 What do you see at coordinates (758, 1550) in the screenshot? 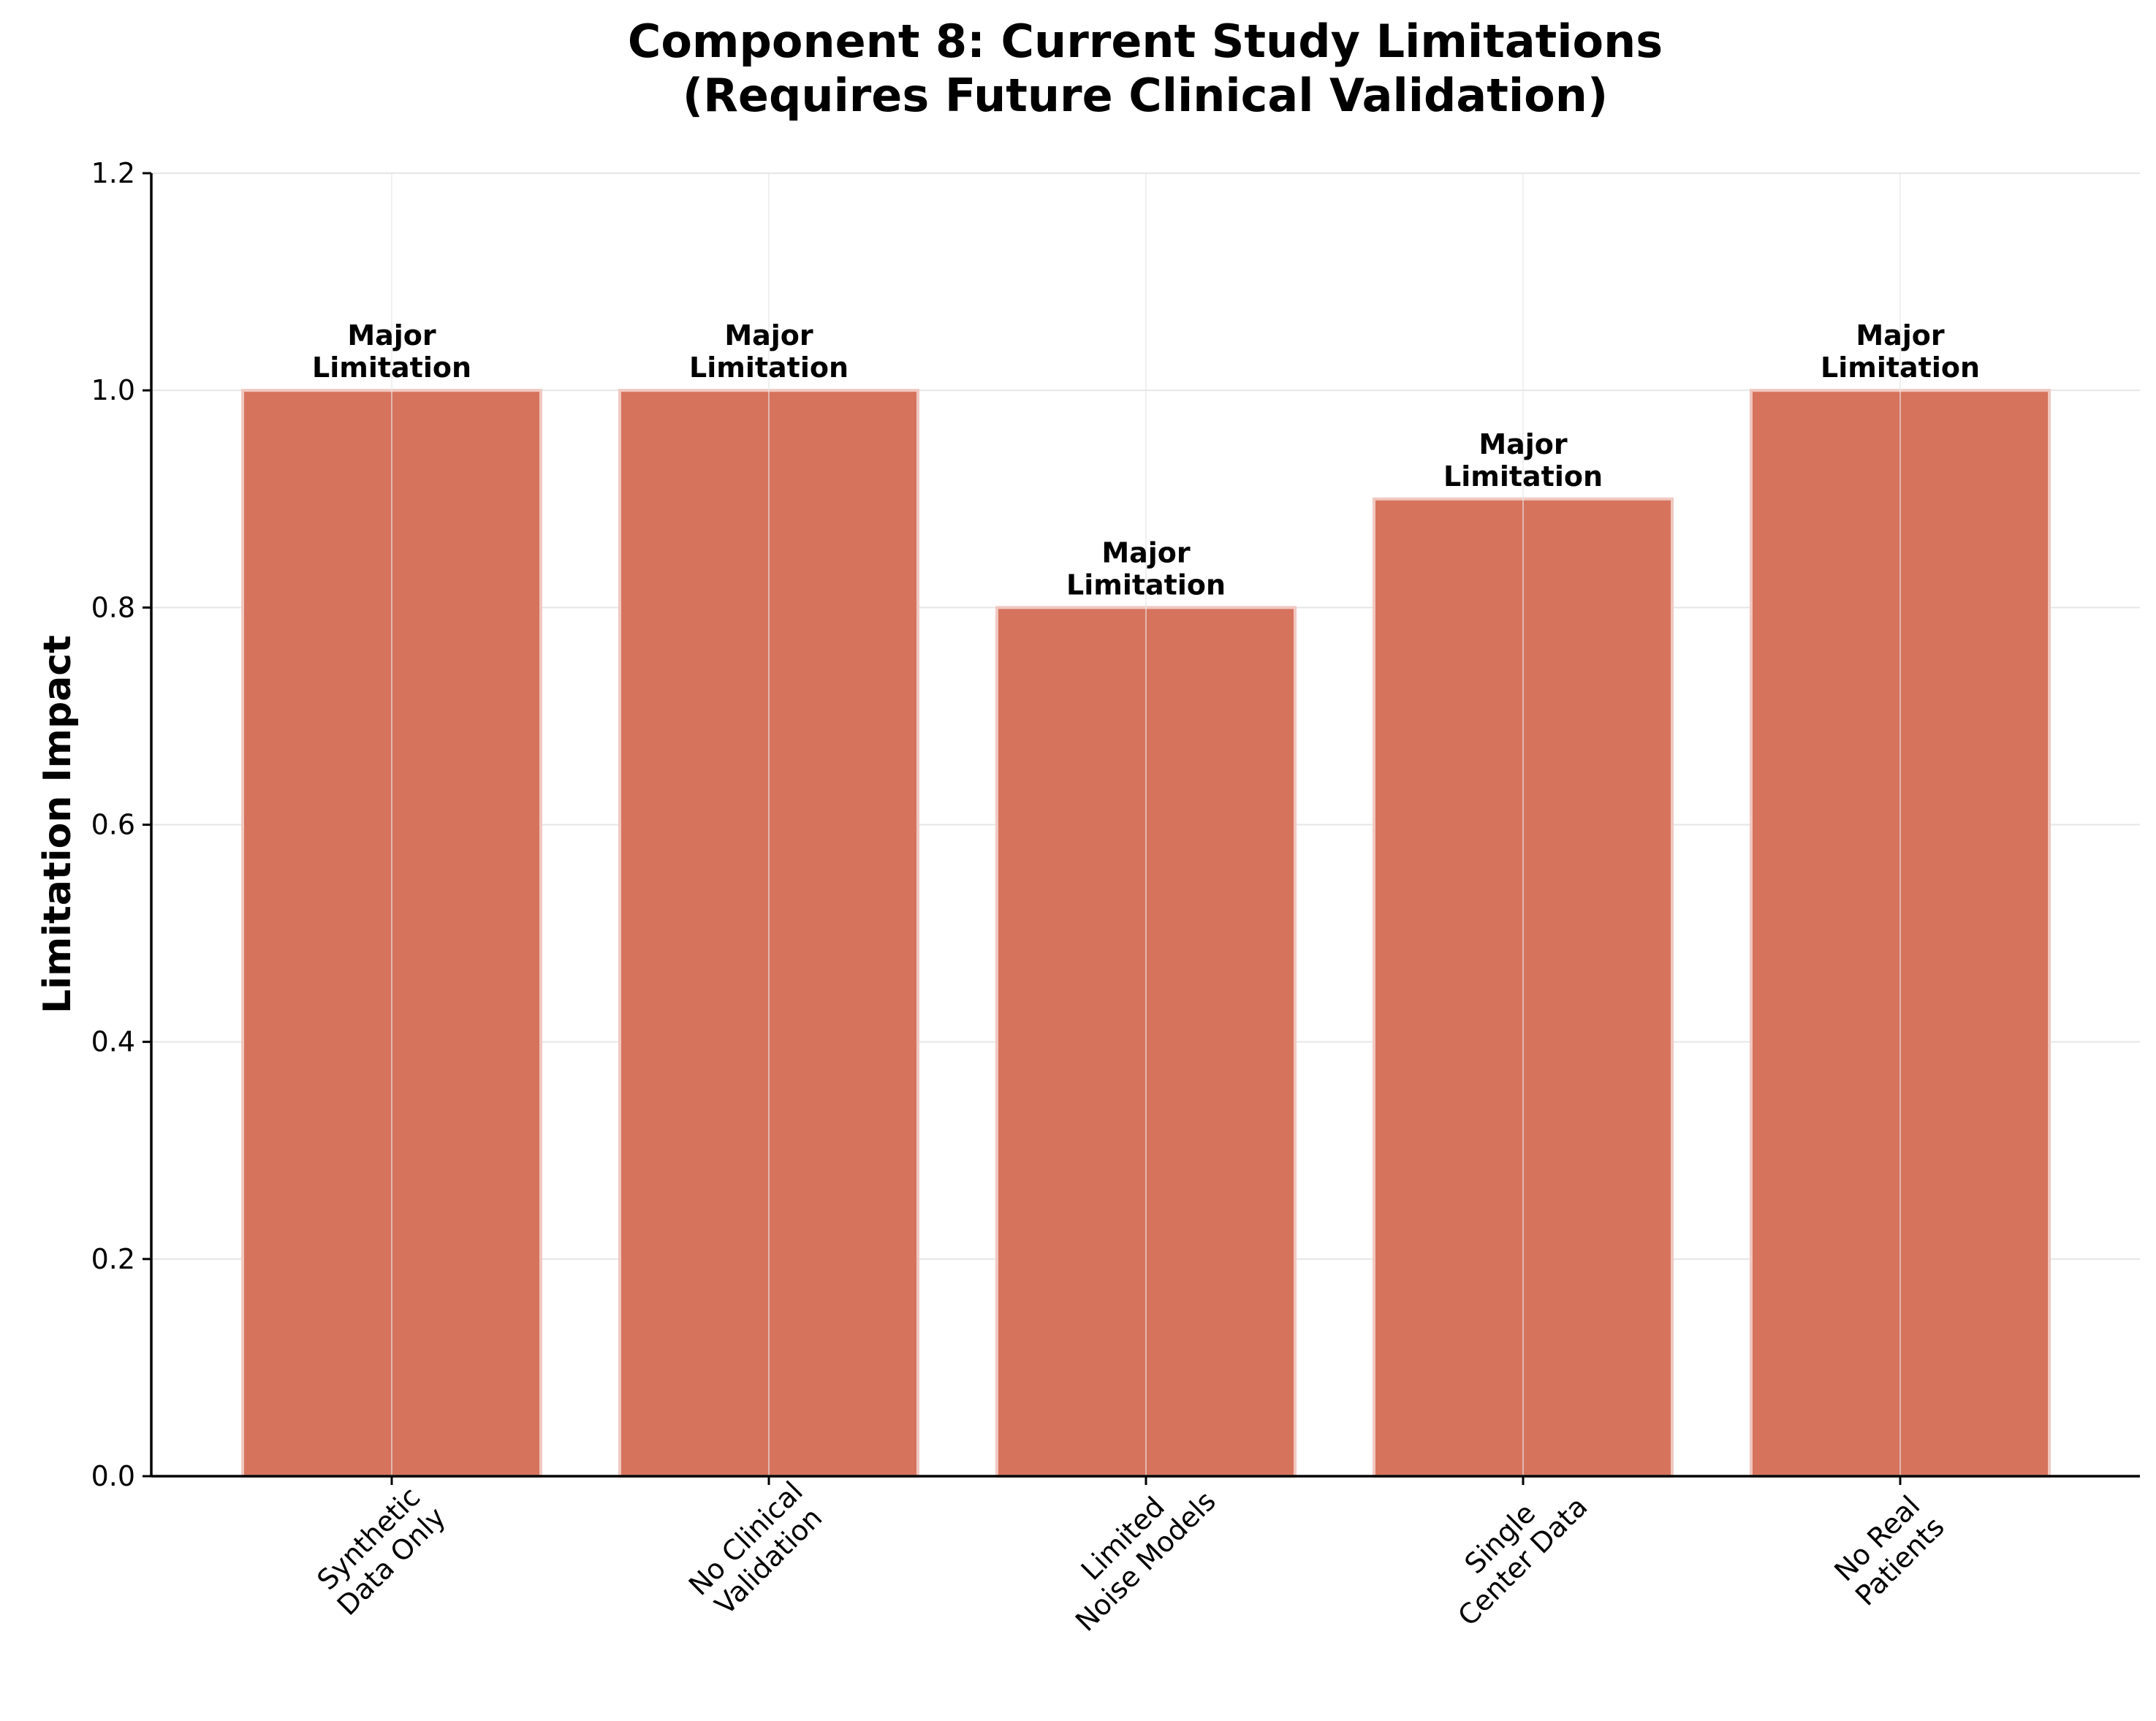
I see `x-tick-label: No ClinicalValidation` at bounding box center [758, 1550].